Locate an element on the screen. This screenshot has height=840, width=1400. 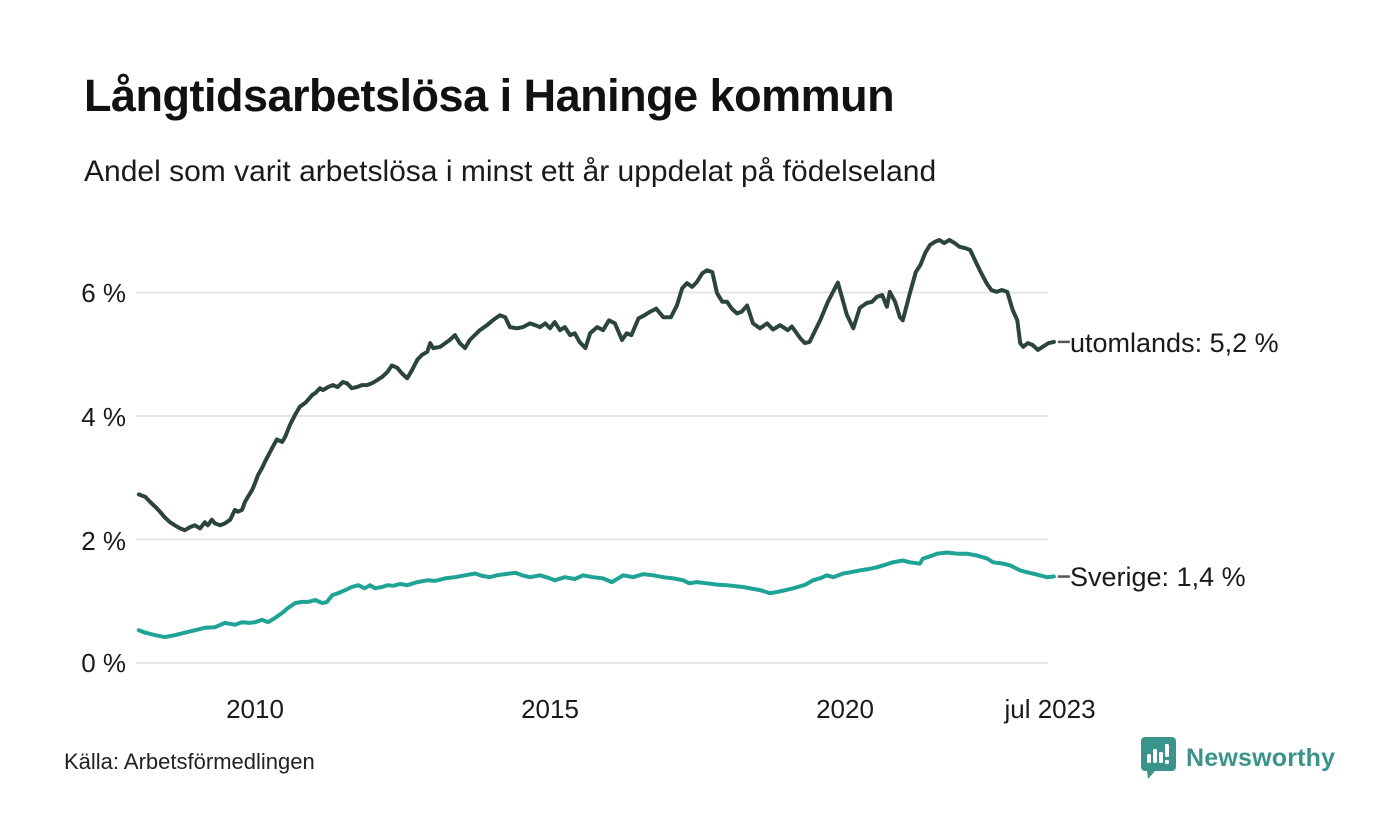
source-attribution: Källa: Arbetsförmedlingen is located at coordinates (189, 761).